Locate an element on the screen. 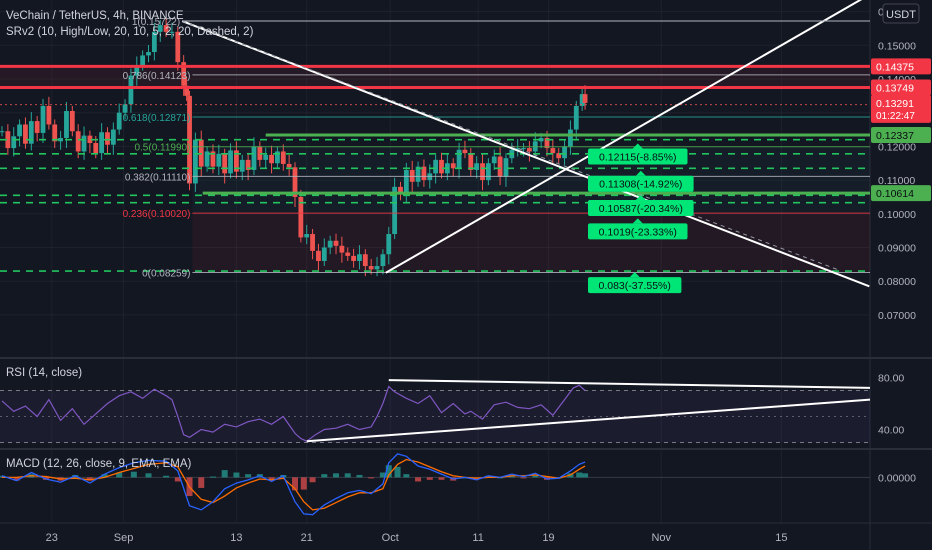 This screenshot has width=932, height=550. macd-pane: 0.00000 is located at coordinates (458, 484).